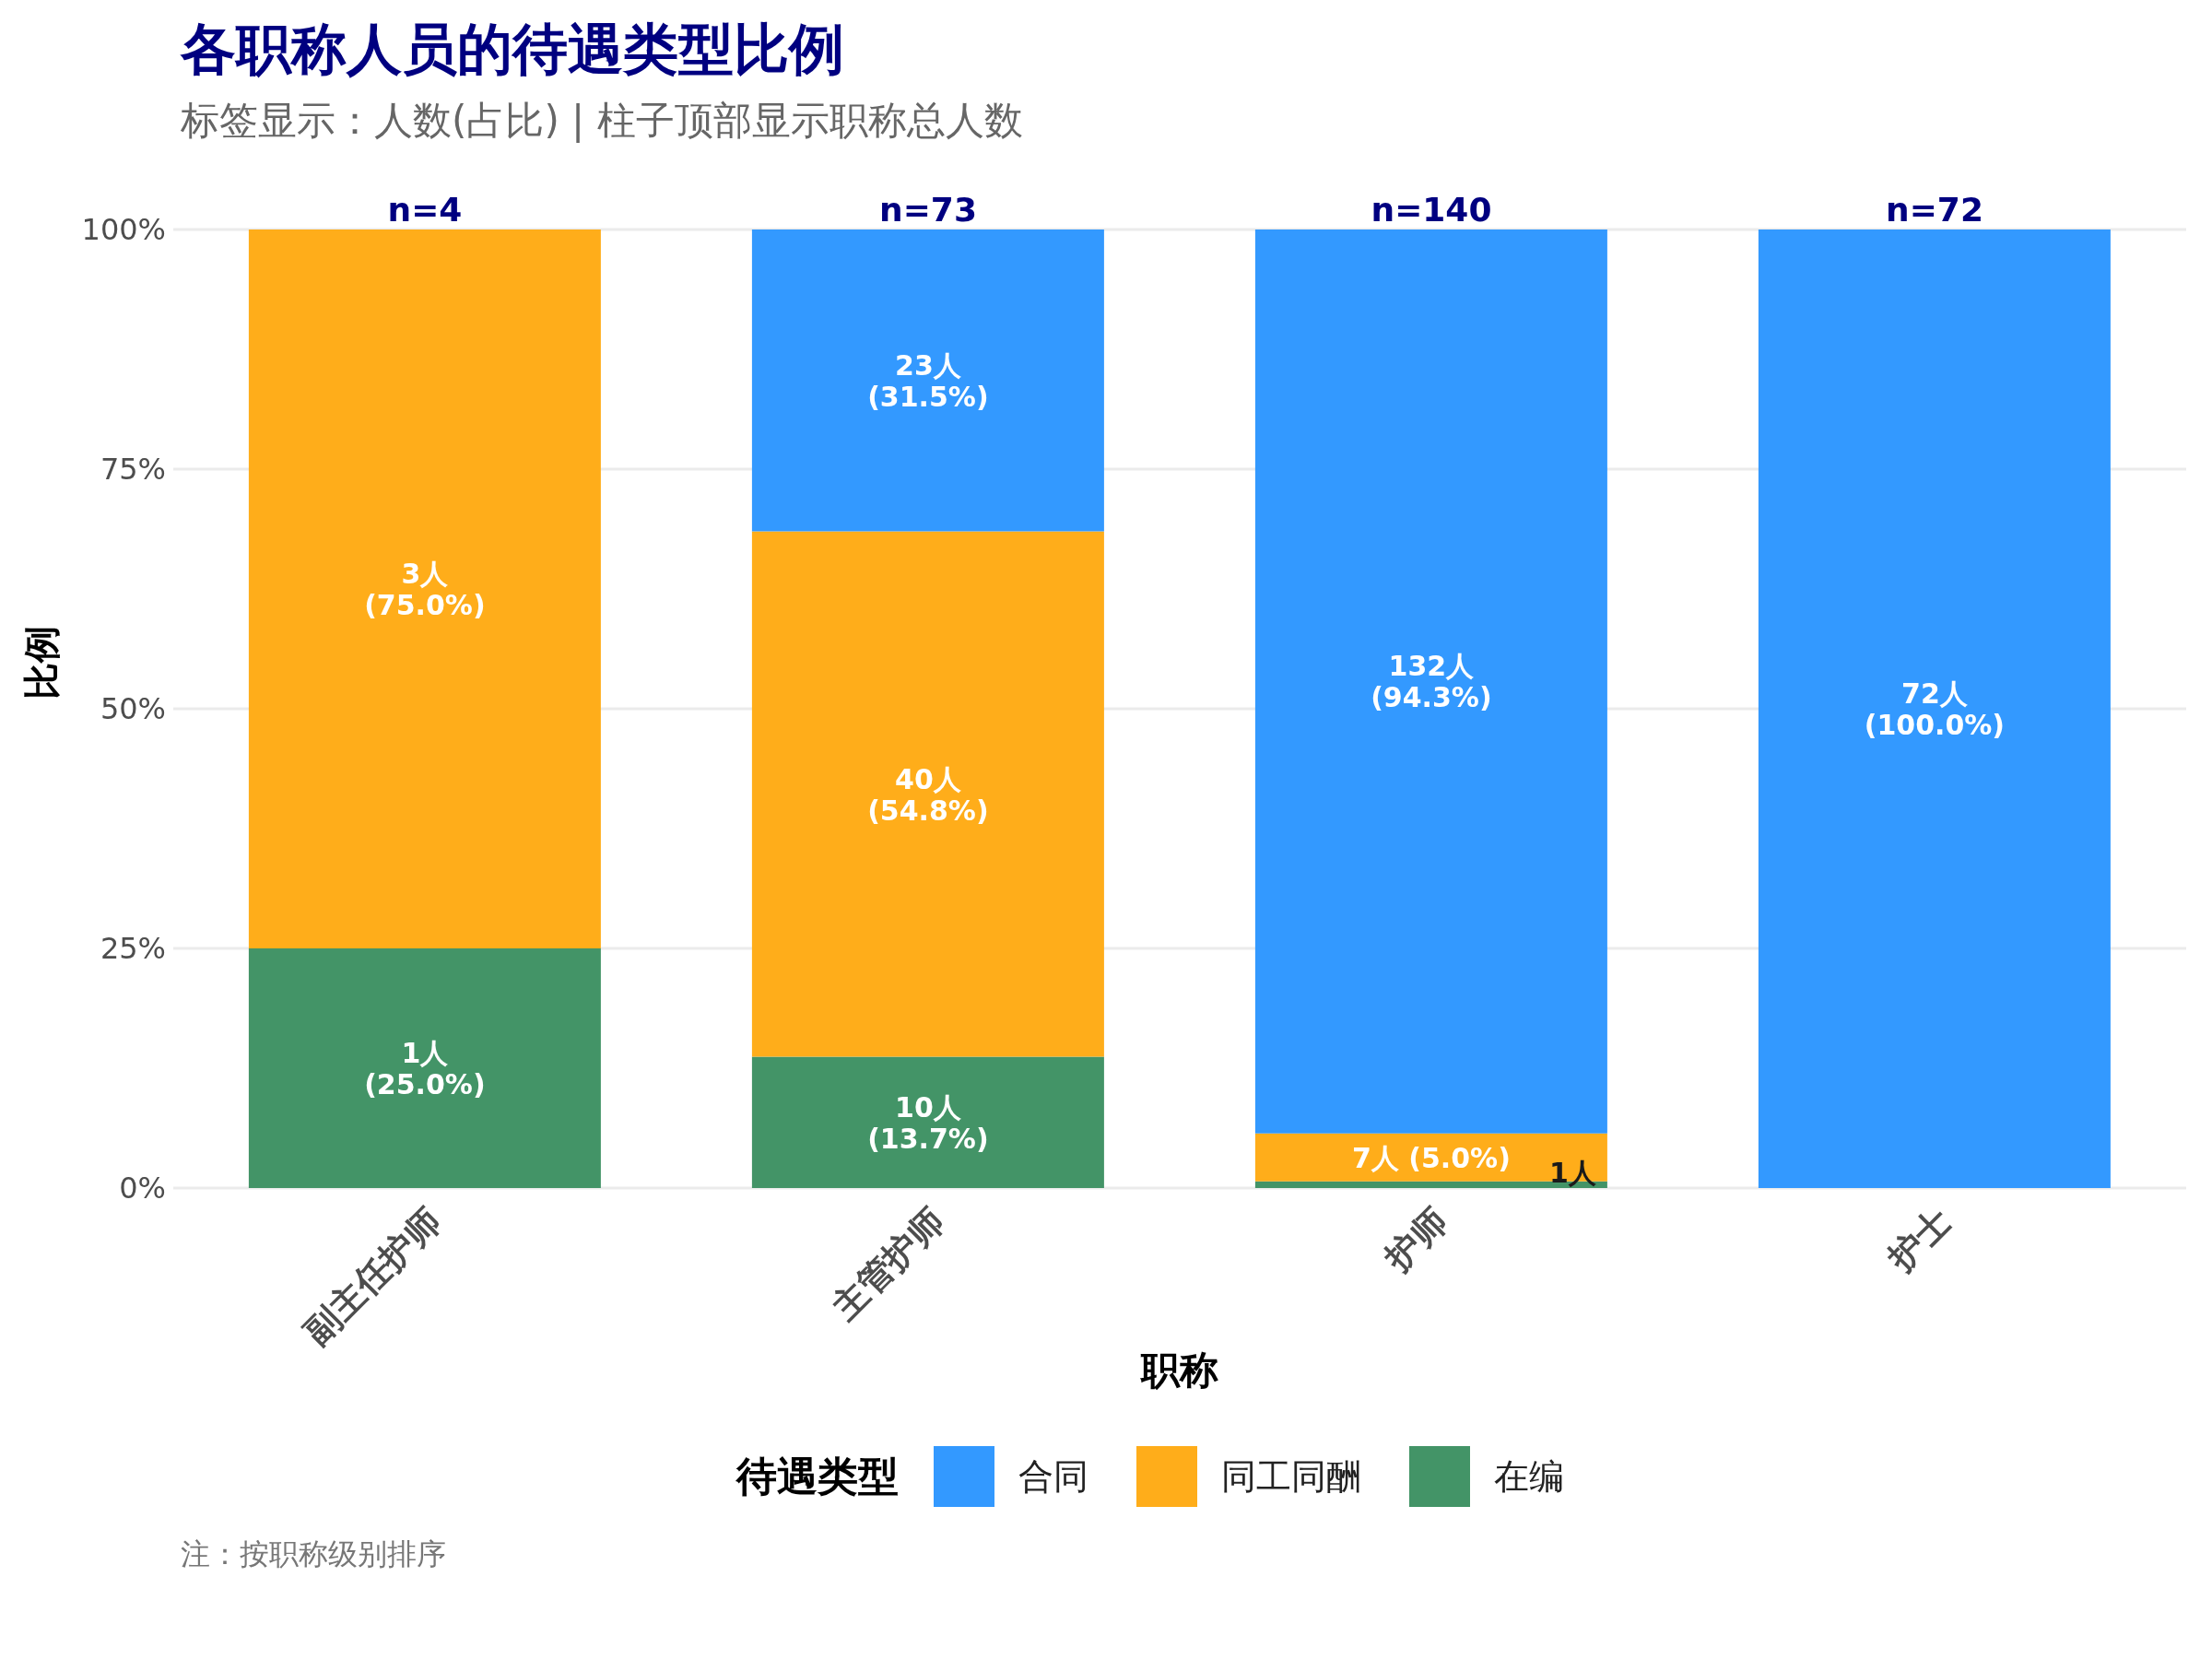  I want to click on x-axis-title: 职称, so click(1179, 1370).